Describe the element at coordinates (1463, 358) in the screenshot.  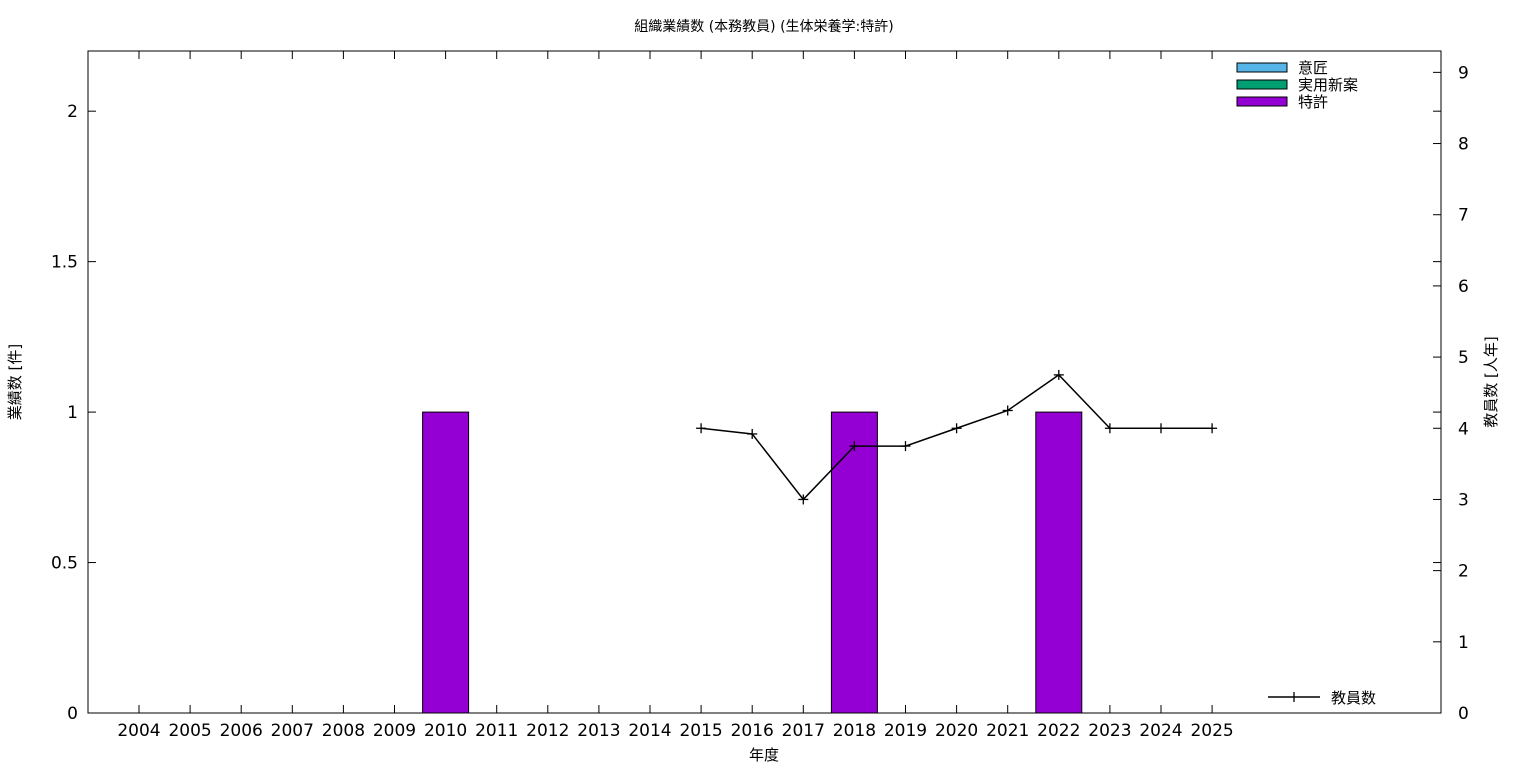
I see `y2-tick-label: 5` at that location.